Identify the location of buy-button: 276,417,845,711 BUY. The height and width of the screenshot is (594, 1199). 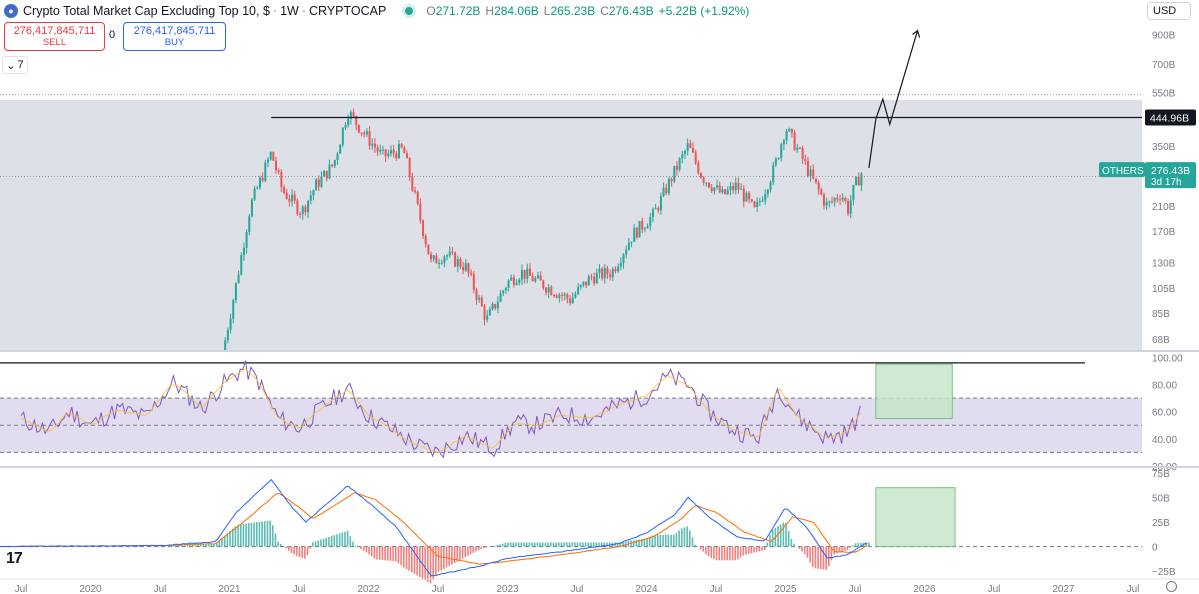
(174, 36).